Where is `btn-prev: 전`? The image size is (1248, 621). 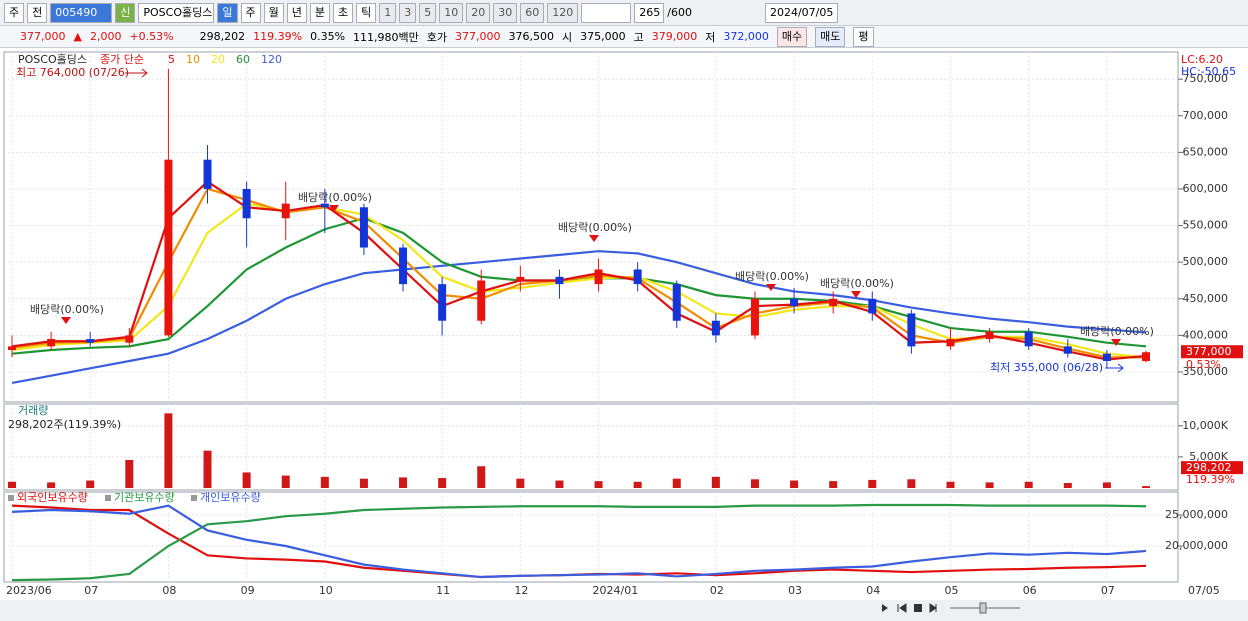
btn-prev: 전 is located at coordinates (37, 12).